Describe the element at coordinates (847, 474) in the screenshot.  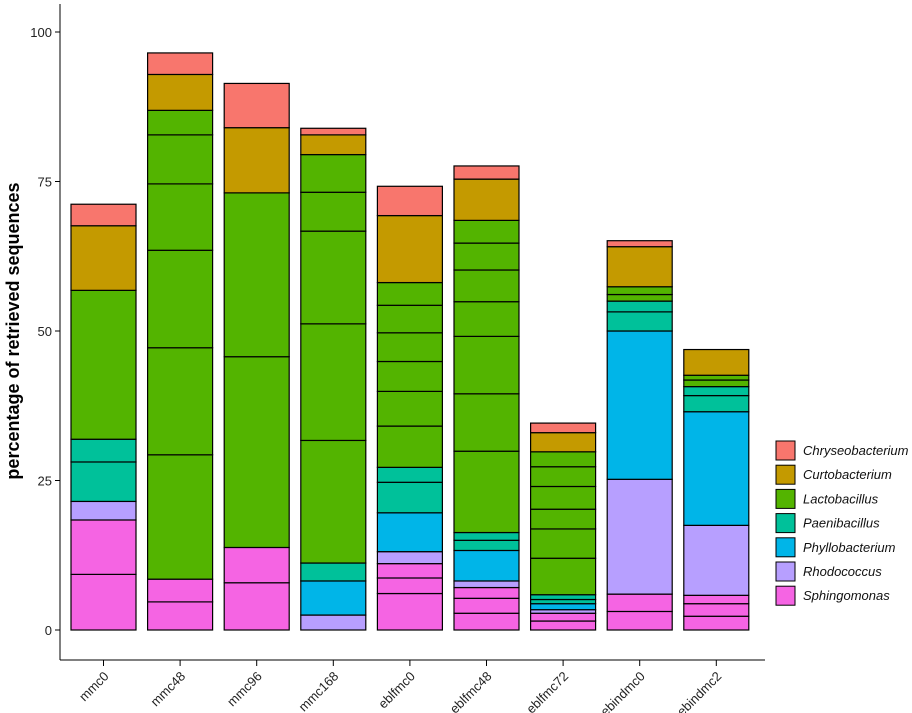
I see `legend-label: Curtobacterium` at that location.